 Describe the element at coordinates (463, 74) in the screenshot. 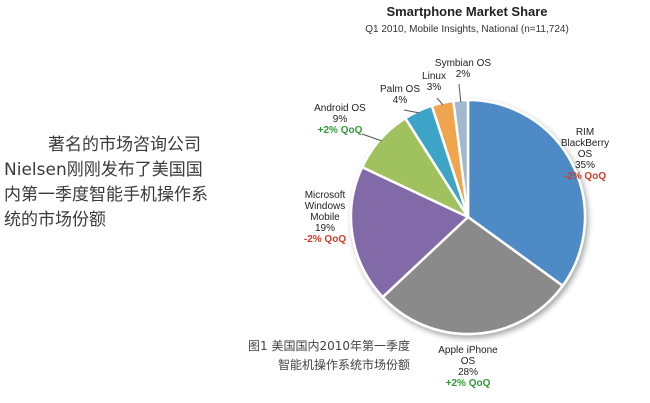

I see `slice-value: 2%` at that location.